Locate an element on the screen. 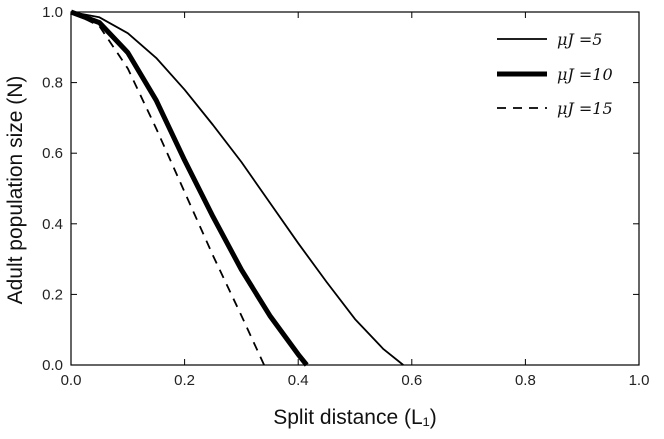 The image size is (664, 439). x-tick-label: 0.6 is located at coordinates (411, 380).